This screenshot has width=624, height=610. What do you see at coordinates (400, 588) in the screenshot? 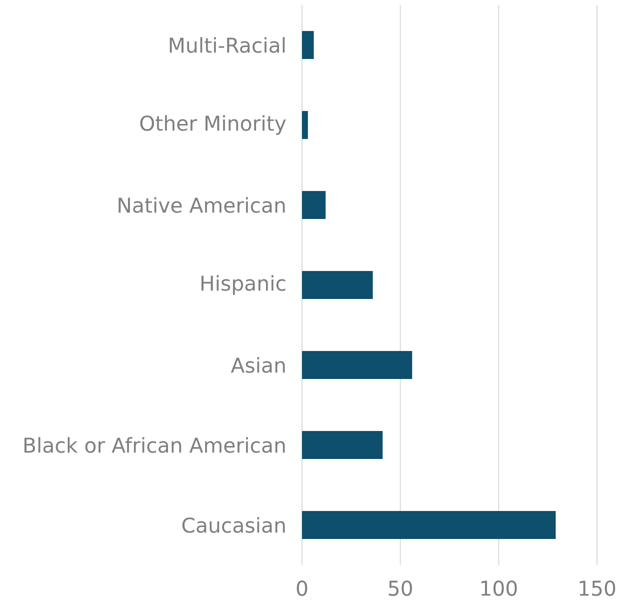
I see `x-tick-label: 50` at bounding box center [400, 588].